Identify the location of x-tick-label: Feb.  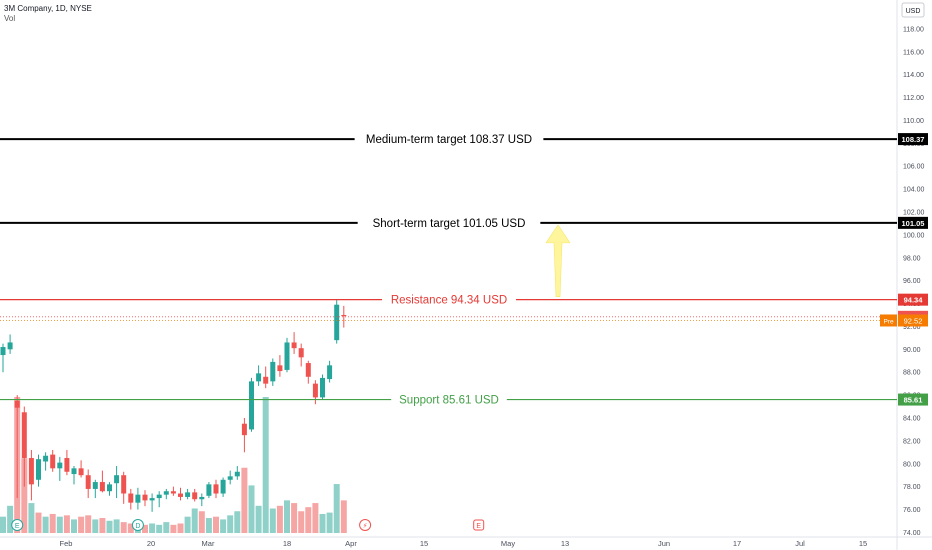
(66, 543).